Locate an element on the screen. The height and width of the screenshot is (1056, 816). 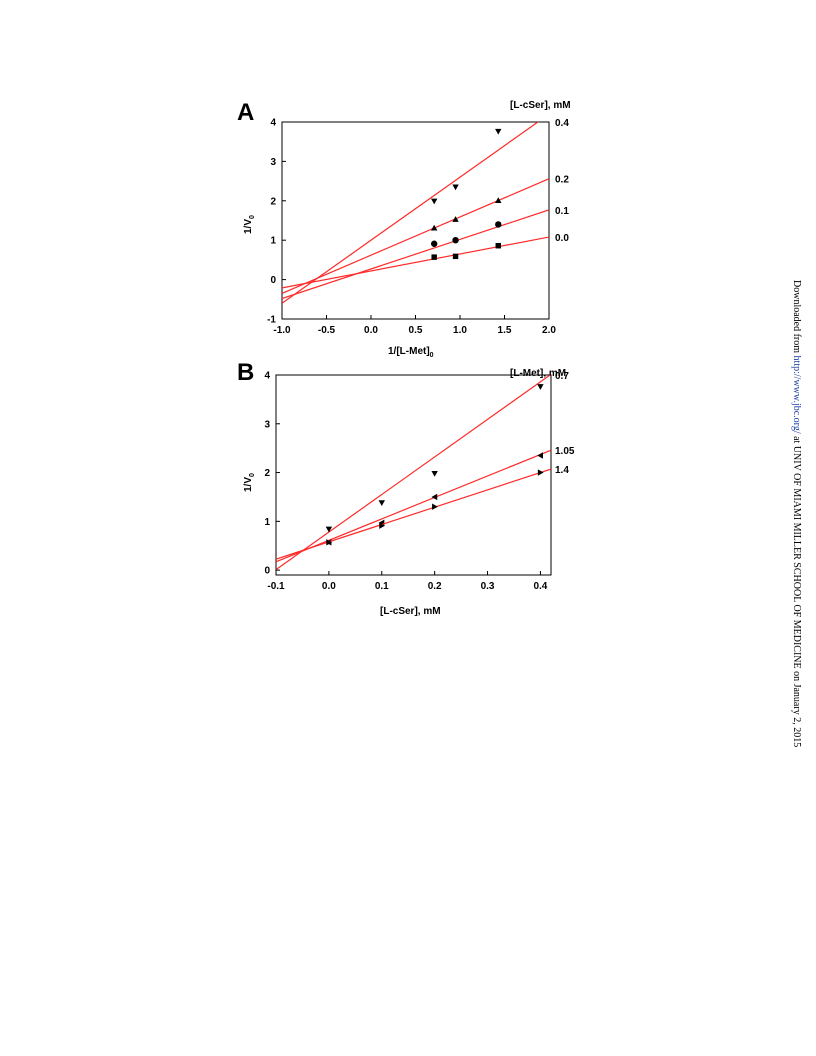
panel-a-y-tick-label: 0 is located at coordinates (273, 280).